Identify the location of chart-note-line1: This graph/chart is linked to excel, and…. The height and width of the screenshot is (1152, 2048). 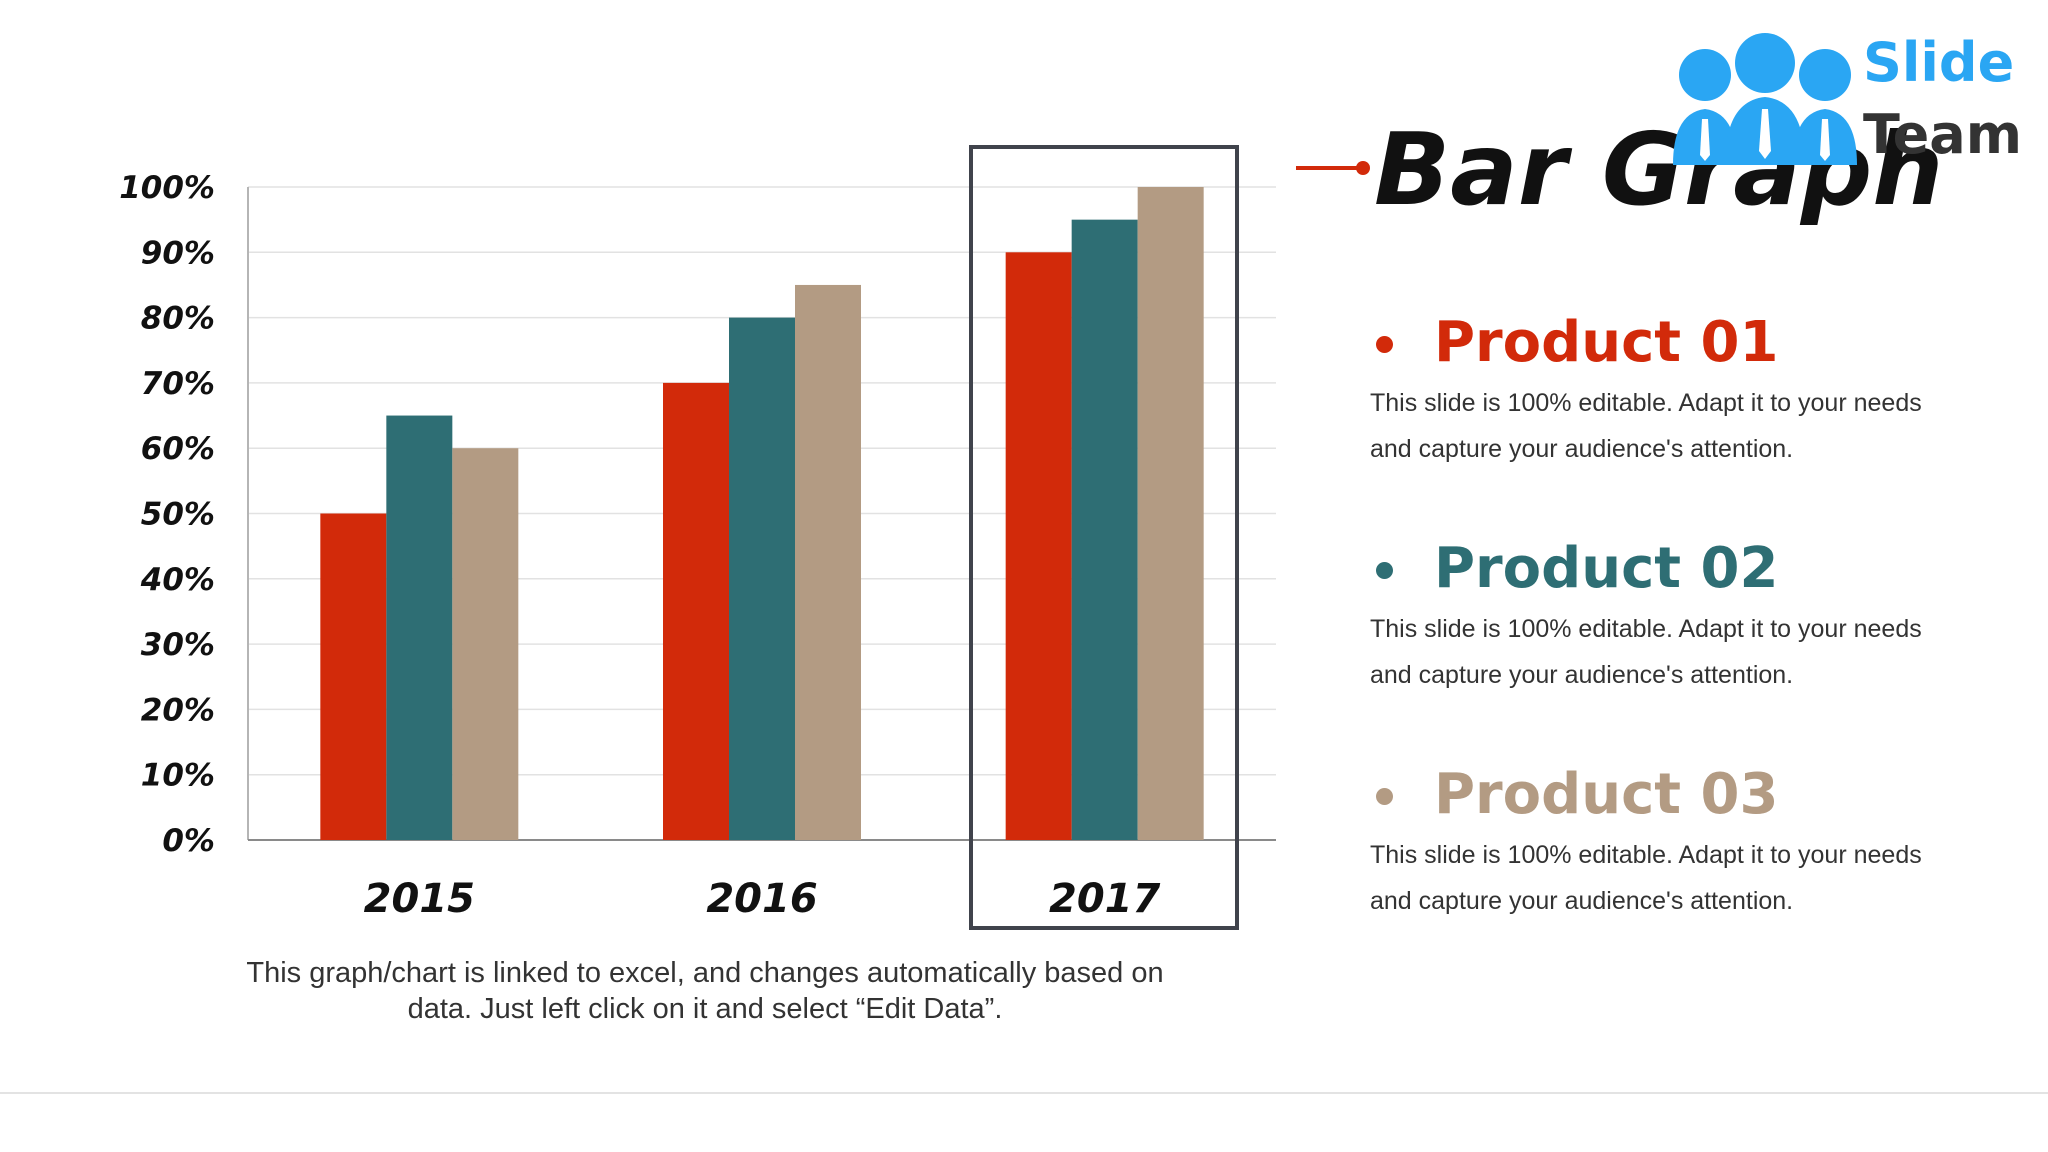
(705, 973).